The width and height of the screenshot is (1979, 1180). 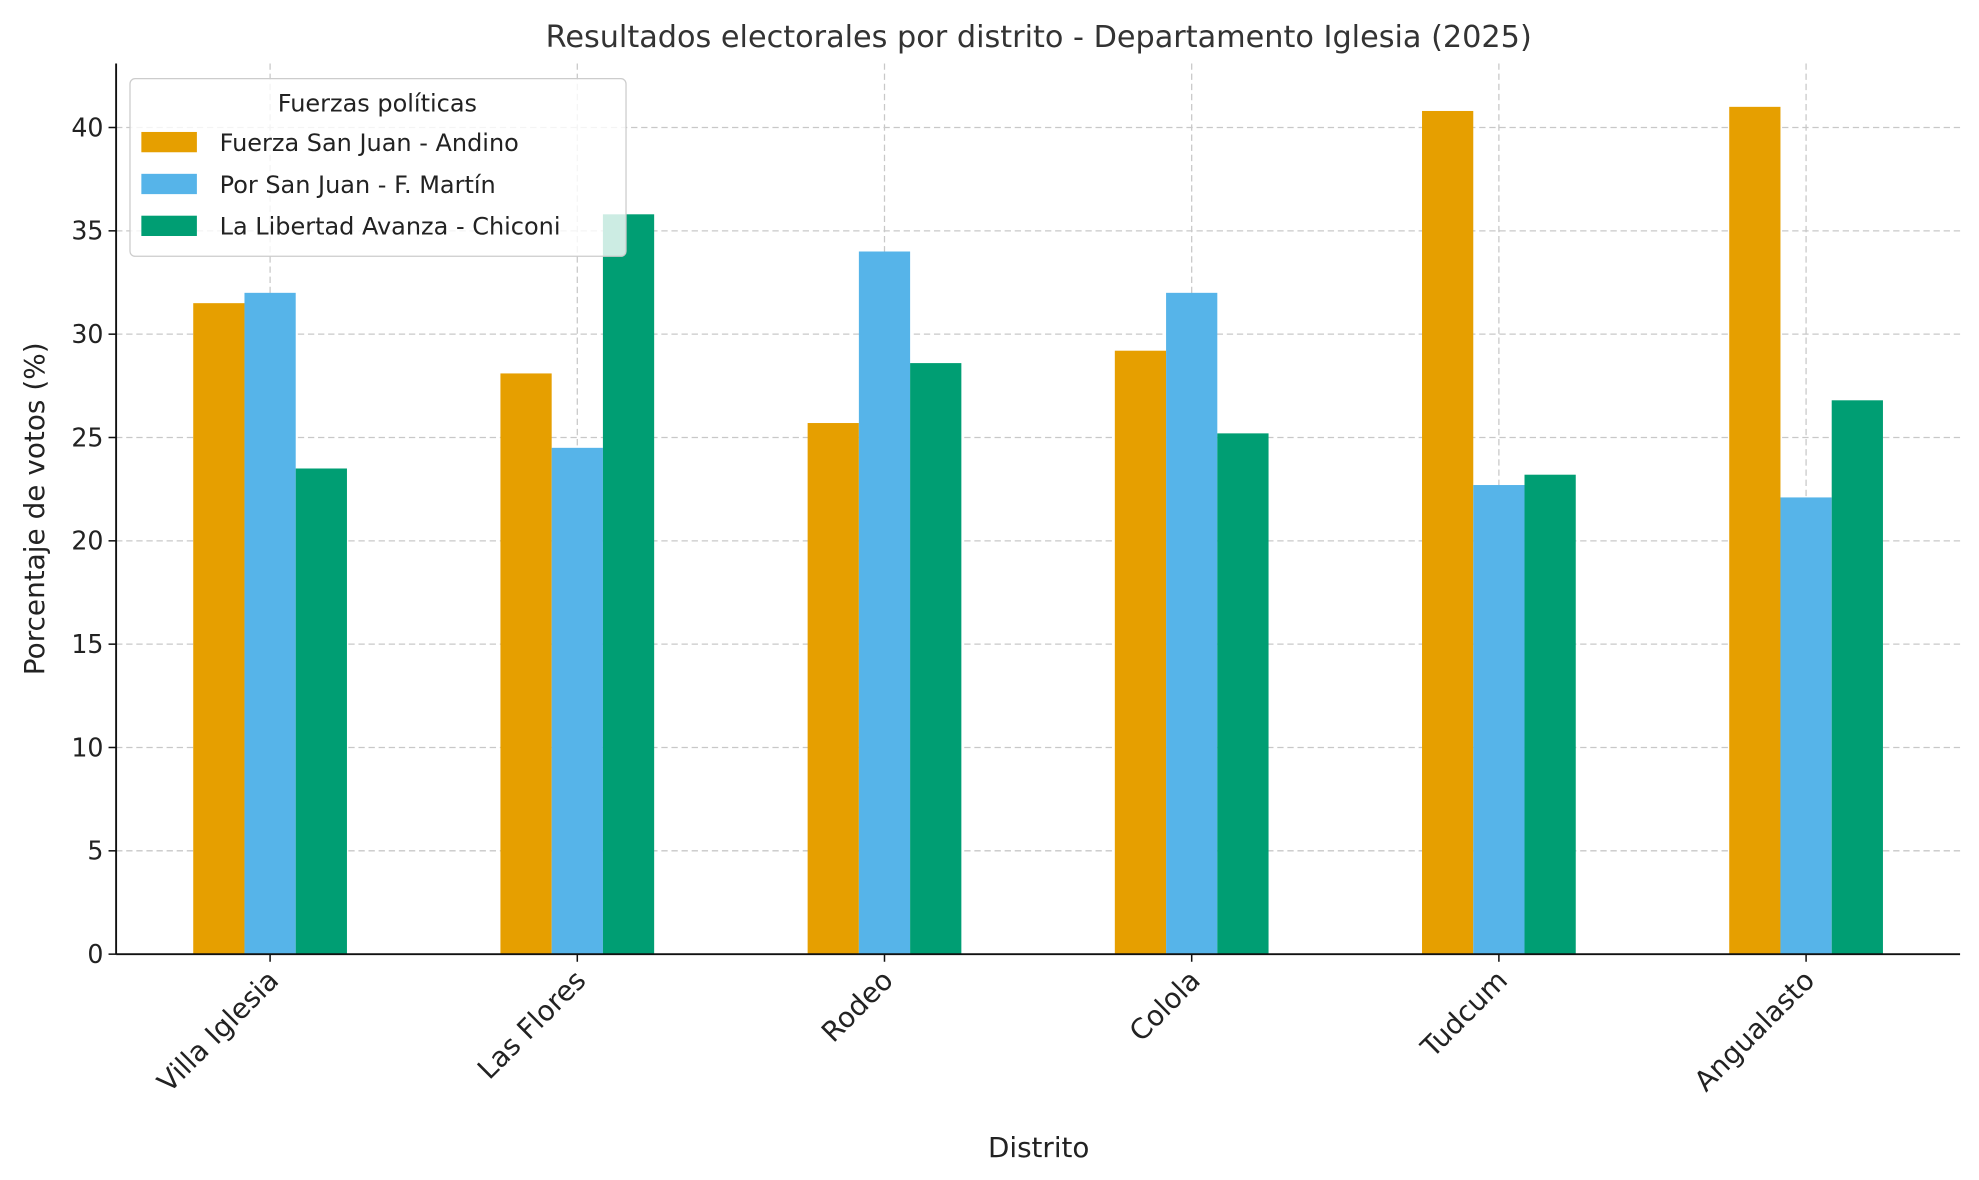 I want to click on legend-title: Fuerzas políticas, so click(x=377, y=104).